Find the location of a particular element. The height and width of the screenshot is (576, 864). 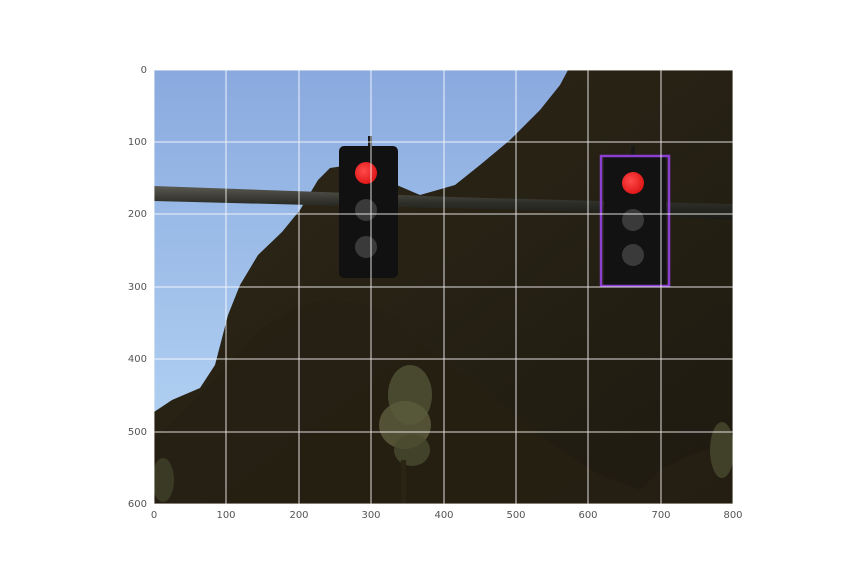

x-tick-label: 800 is located at coordinates (732, 515).